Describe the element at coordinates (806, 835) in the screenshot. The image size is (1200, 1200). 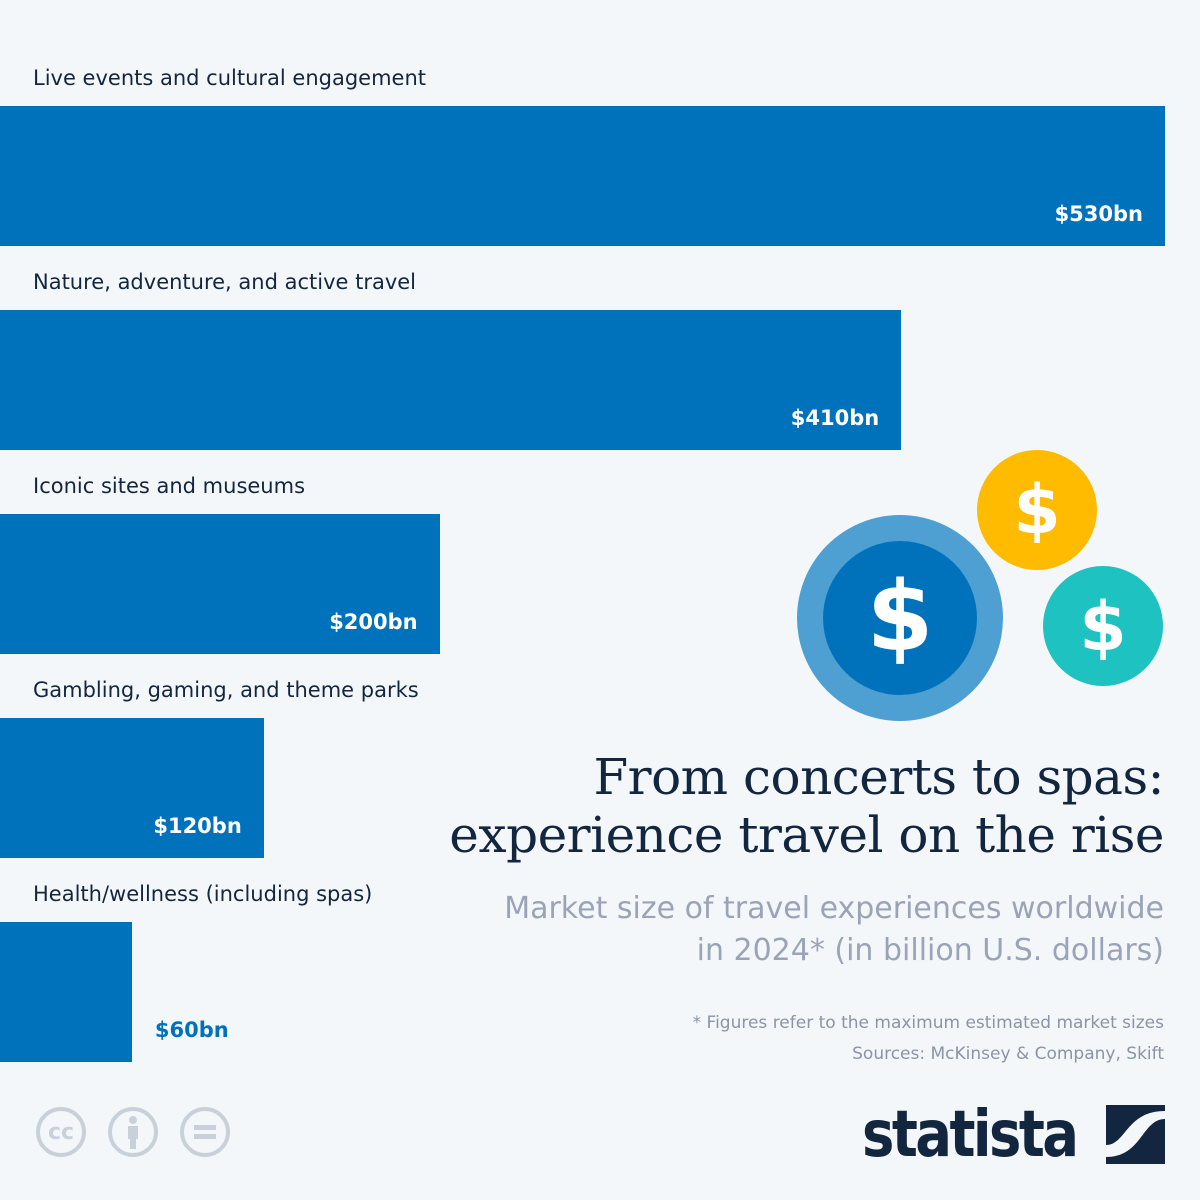
I see `title-line: experience travel on the rise` at that location.